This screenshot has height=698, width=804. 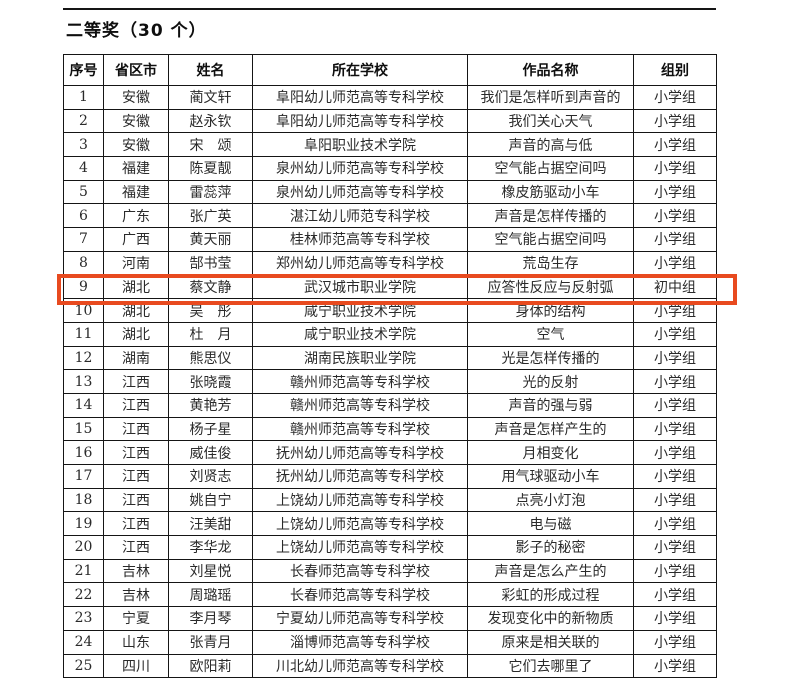 I want to click on cell-work: 光是怎样传播的, so click(x=550, y=358).